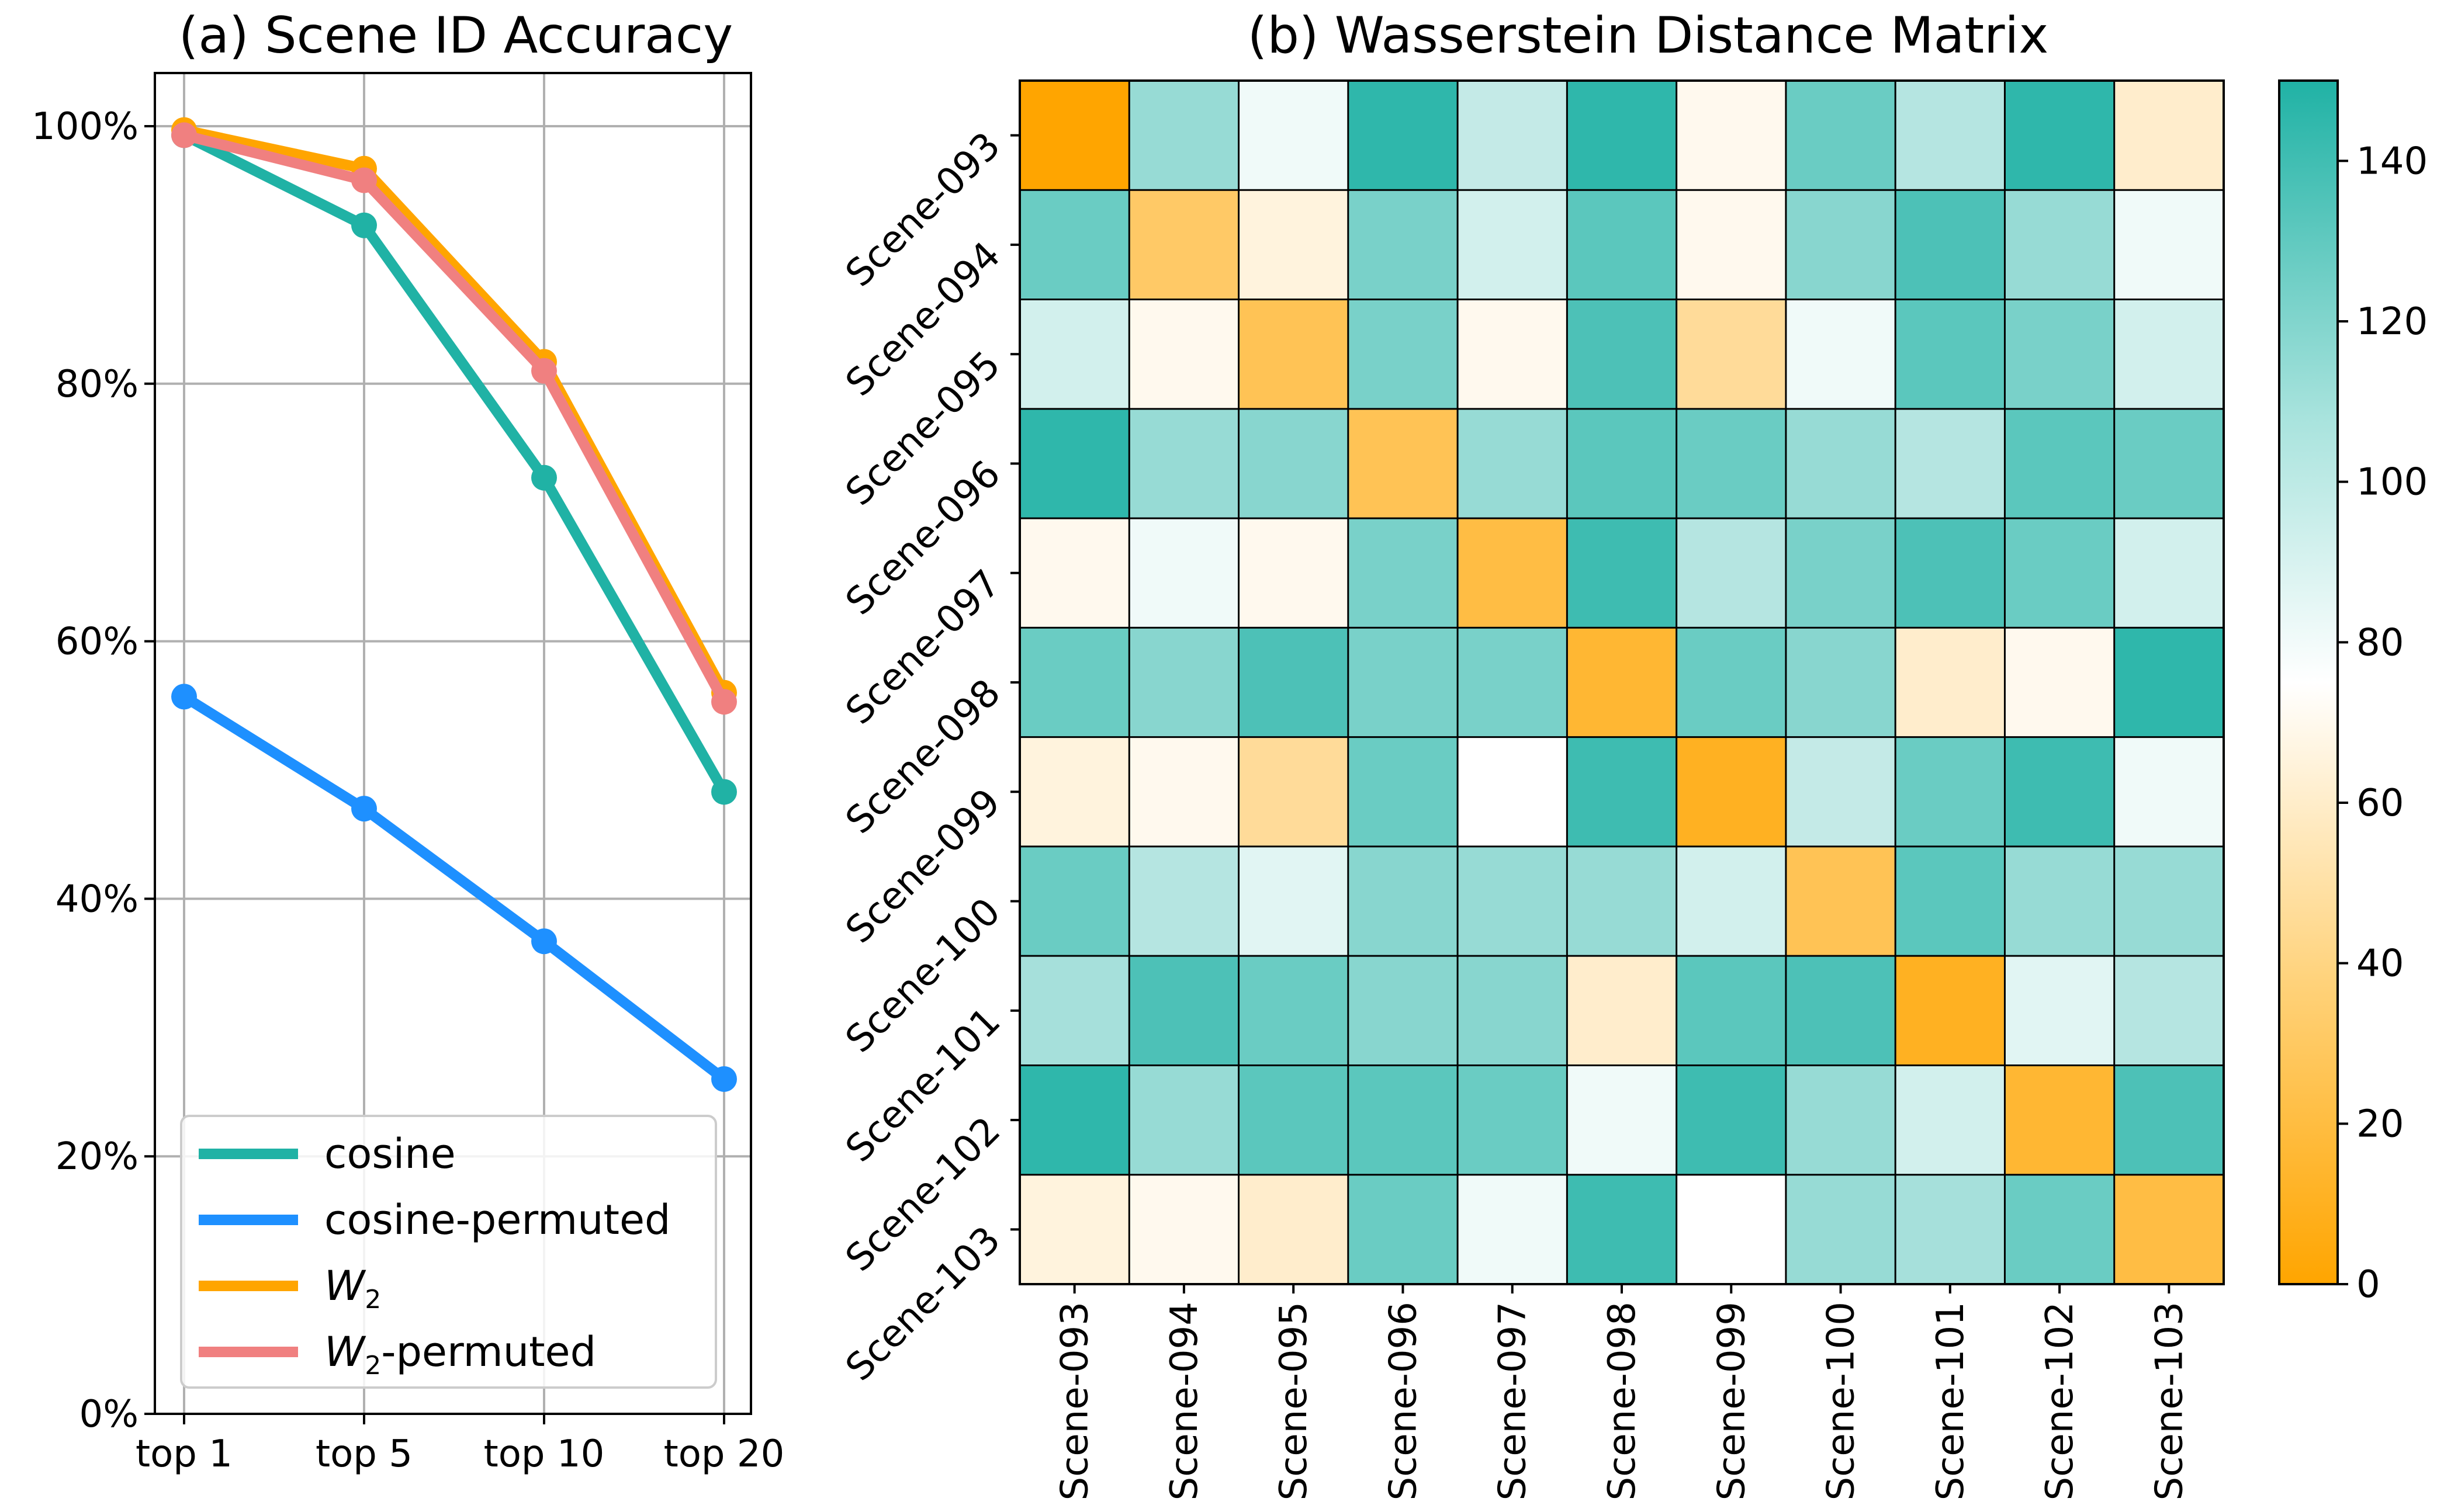 Image resolution: width=2437 pixels, height=1512 pixels. Describe the element at coordinates (2380, 803) in the screenshot. I see `colorbar-tick-label: 60` at that location.